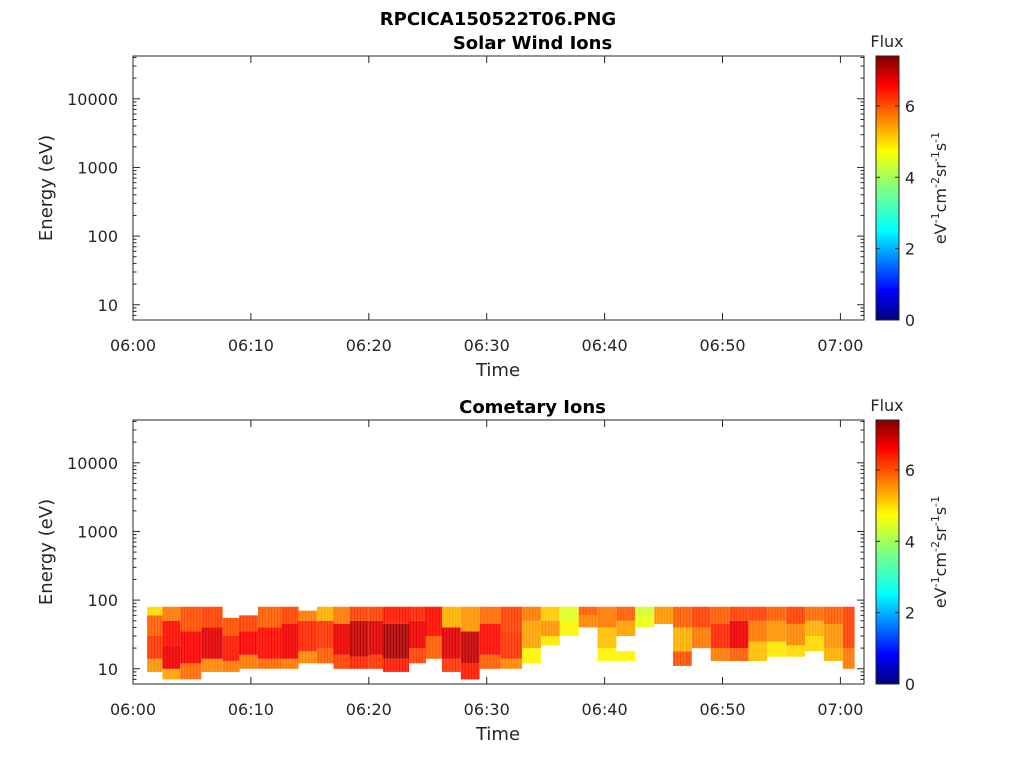  Describe the element at coordinates (498, 19) in the screenshot. I see `figure-filename: RPCICA150522T06.PNG` at that location.